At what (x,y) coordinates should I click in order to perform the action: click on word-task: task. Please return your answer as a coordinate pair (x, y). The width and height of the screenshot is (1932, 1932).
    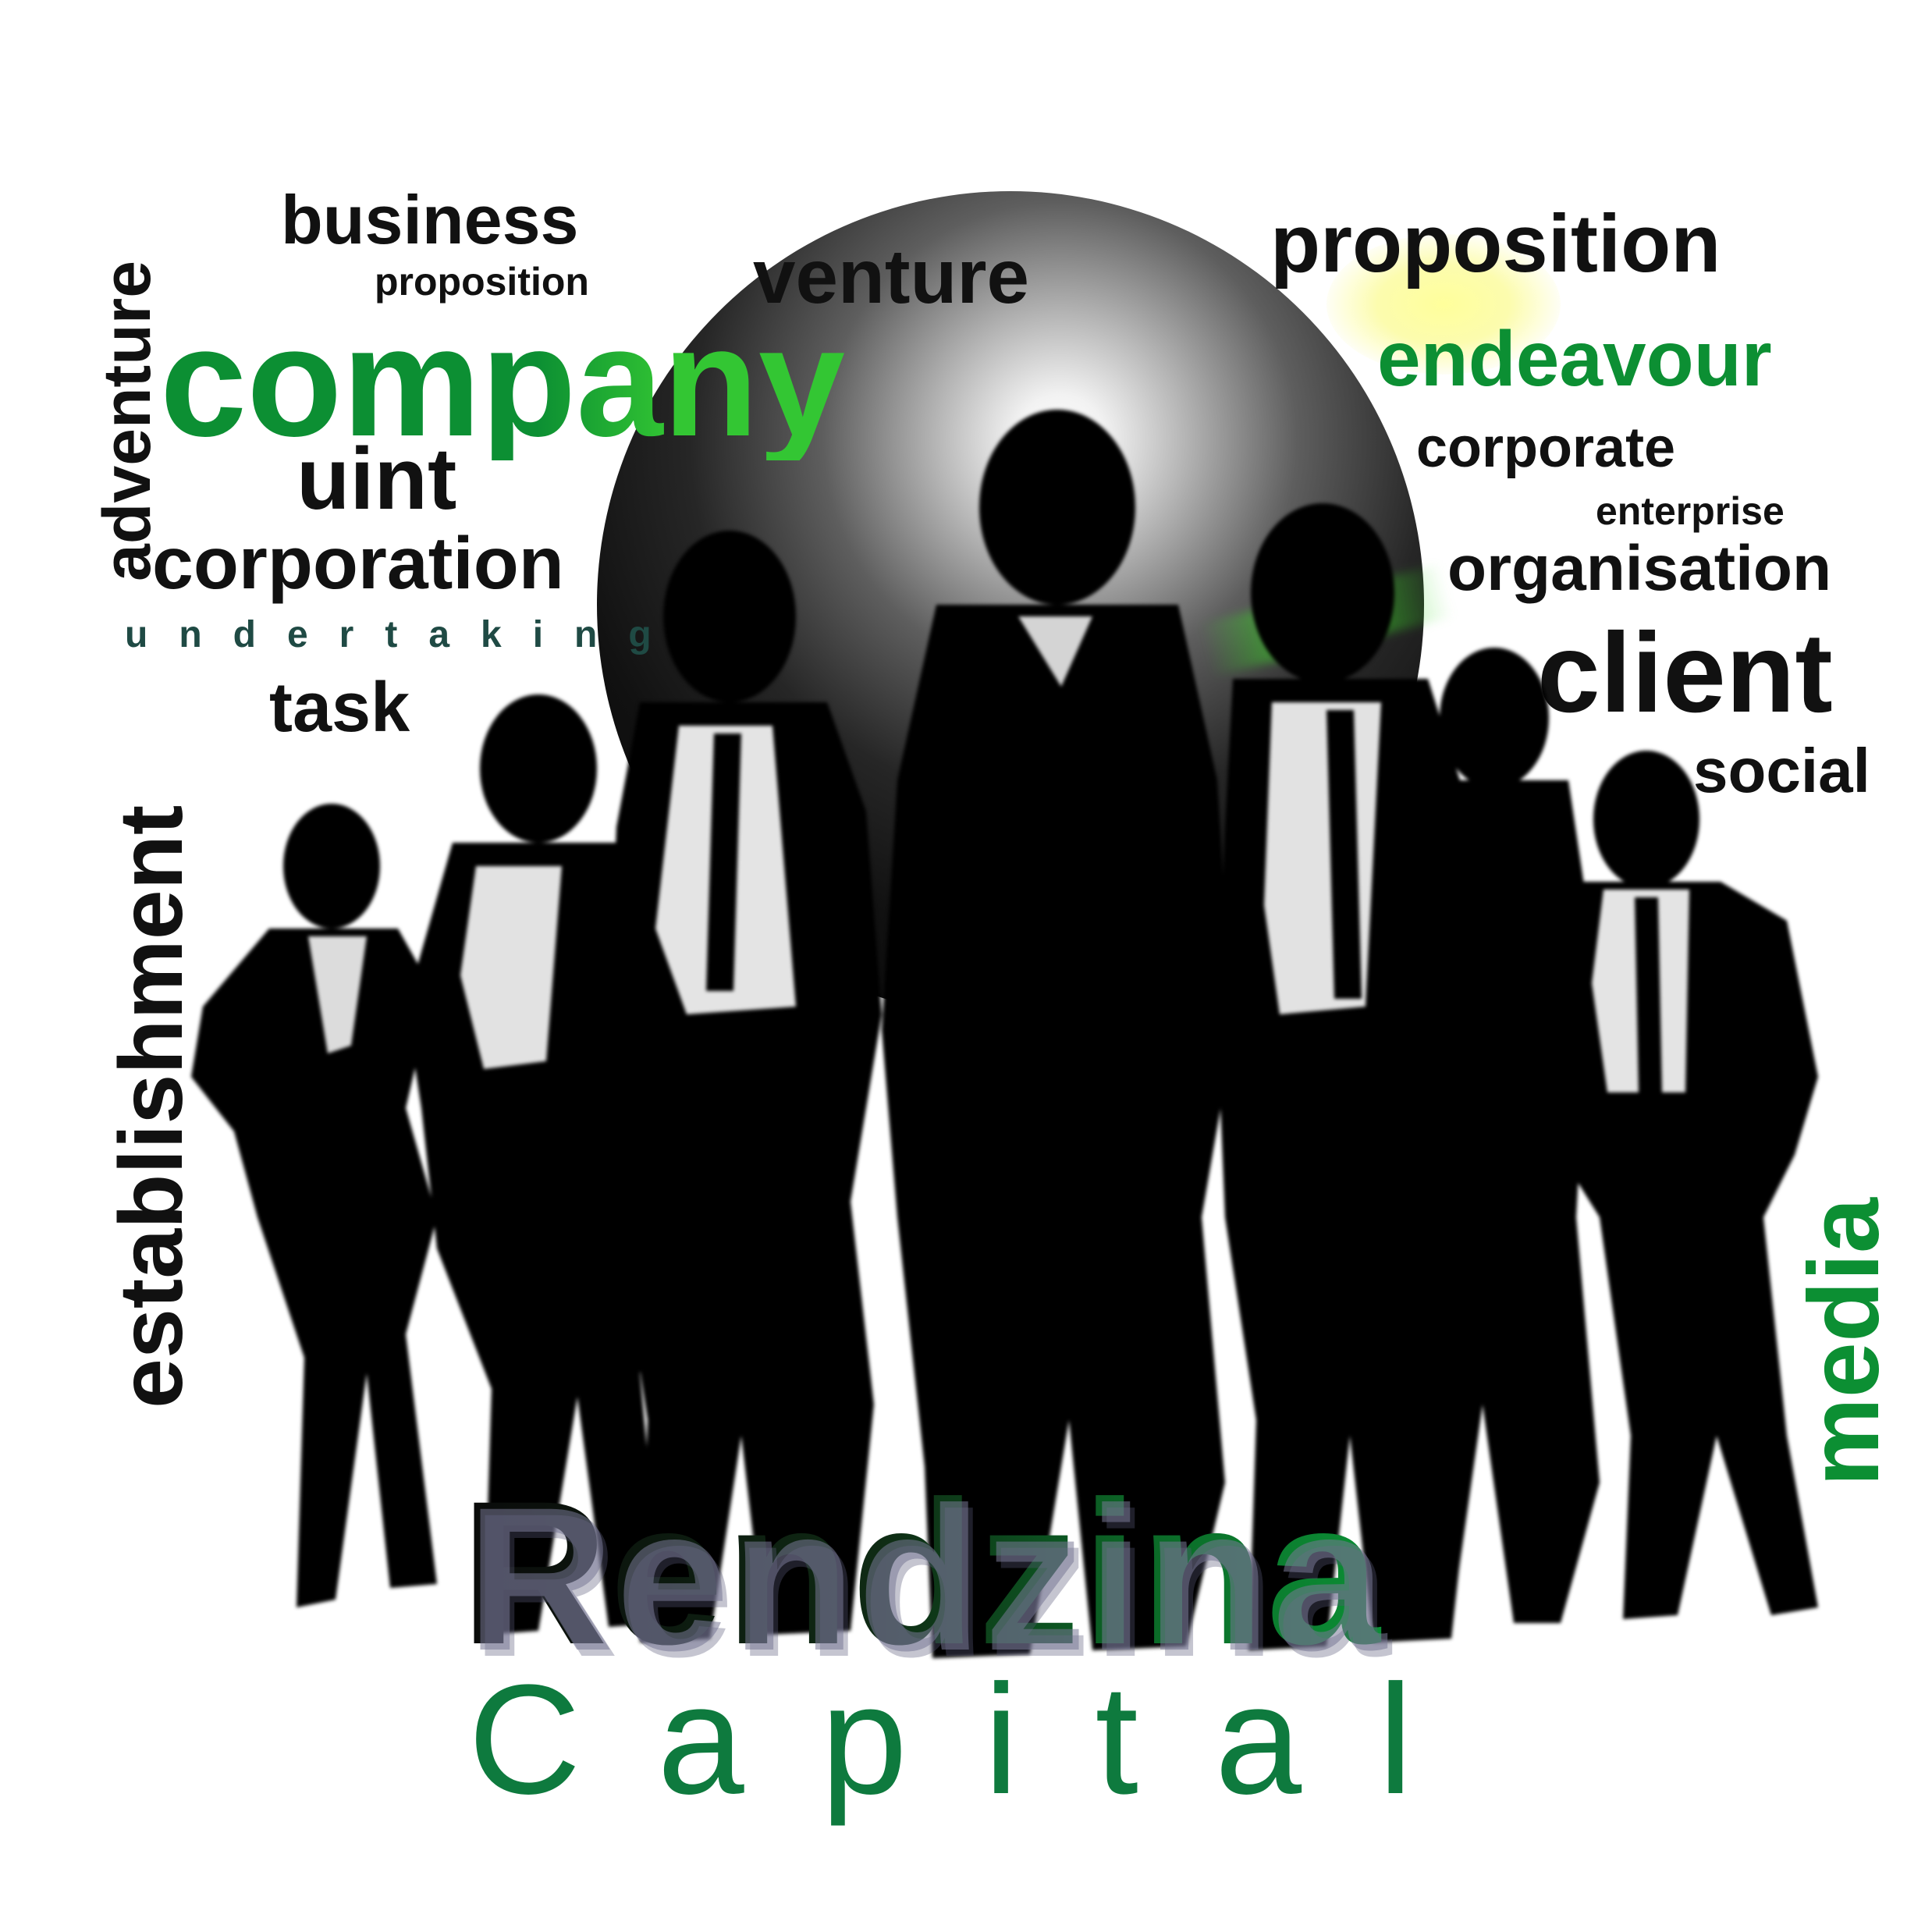
    Looking at the image, I should click on (339, 708).